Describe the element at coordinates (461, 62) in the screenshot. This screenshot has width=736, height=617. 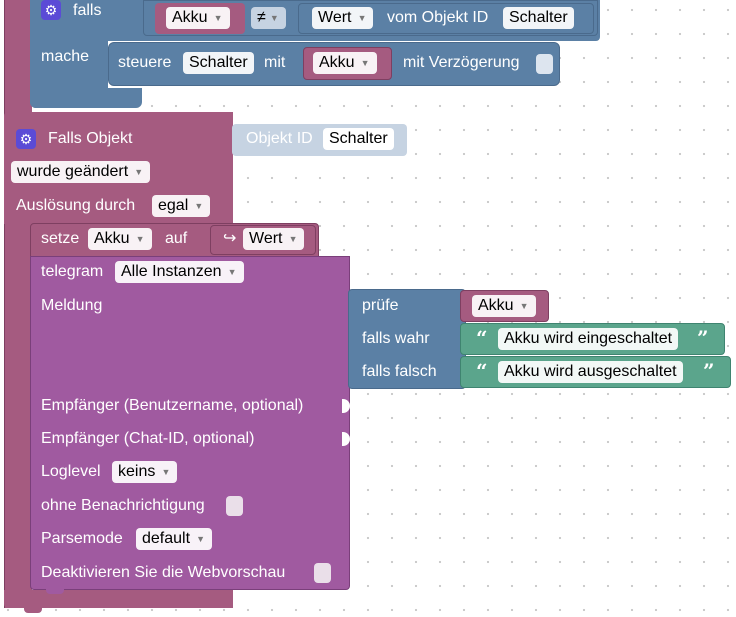
I see `delay-label: mit Verzögerung` at that location.